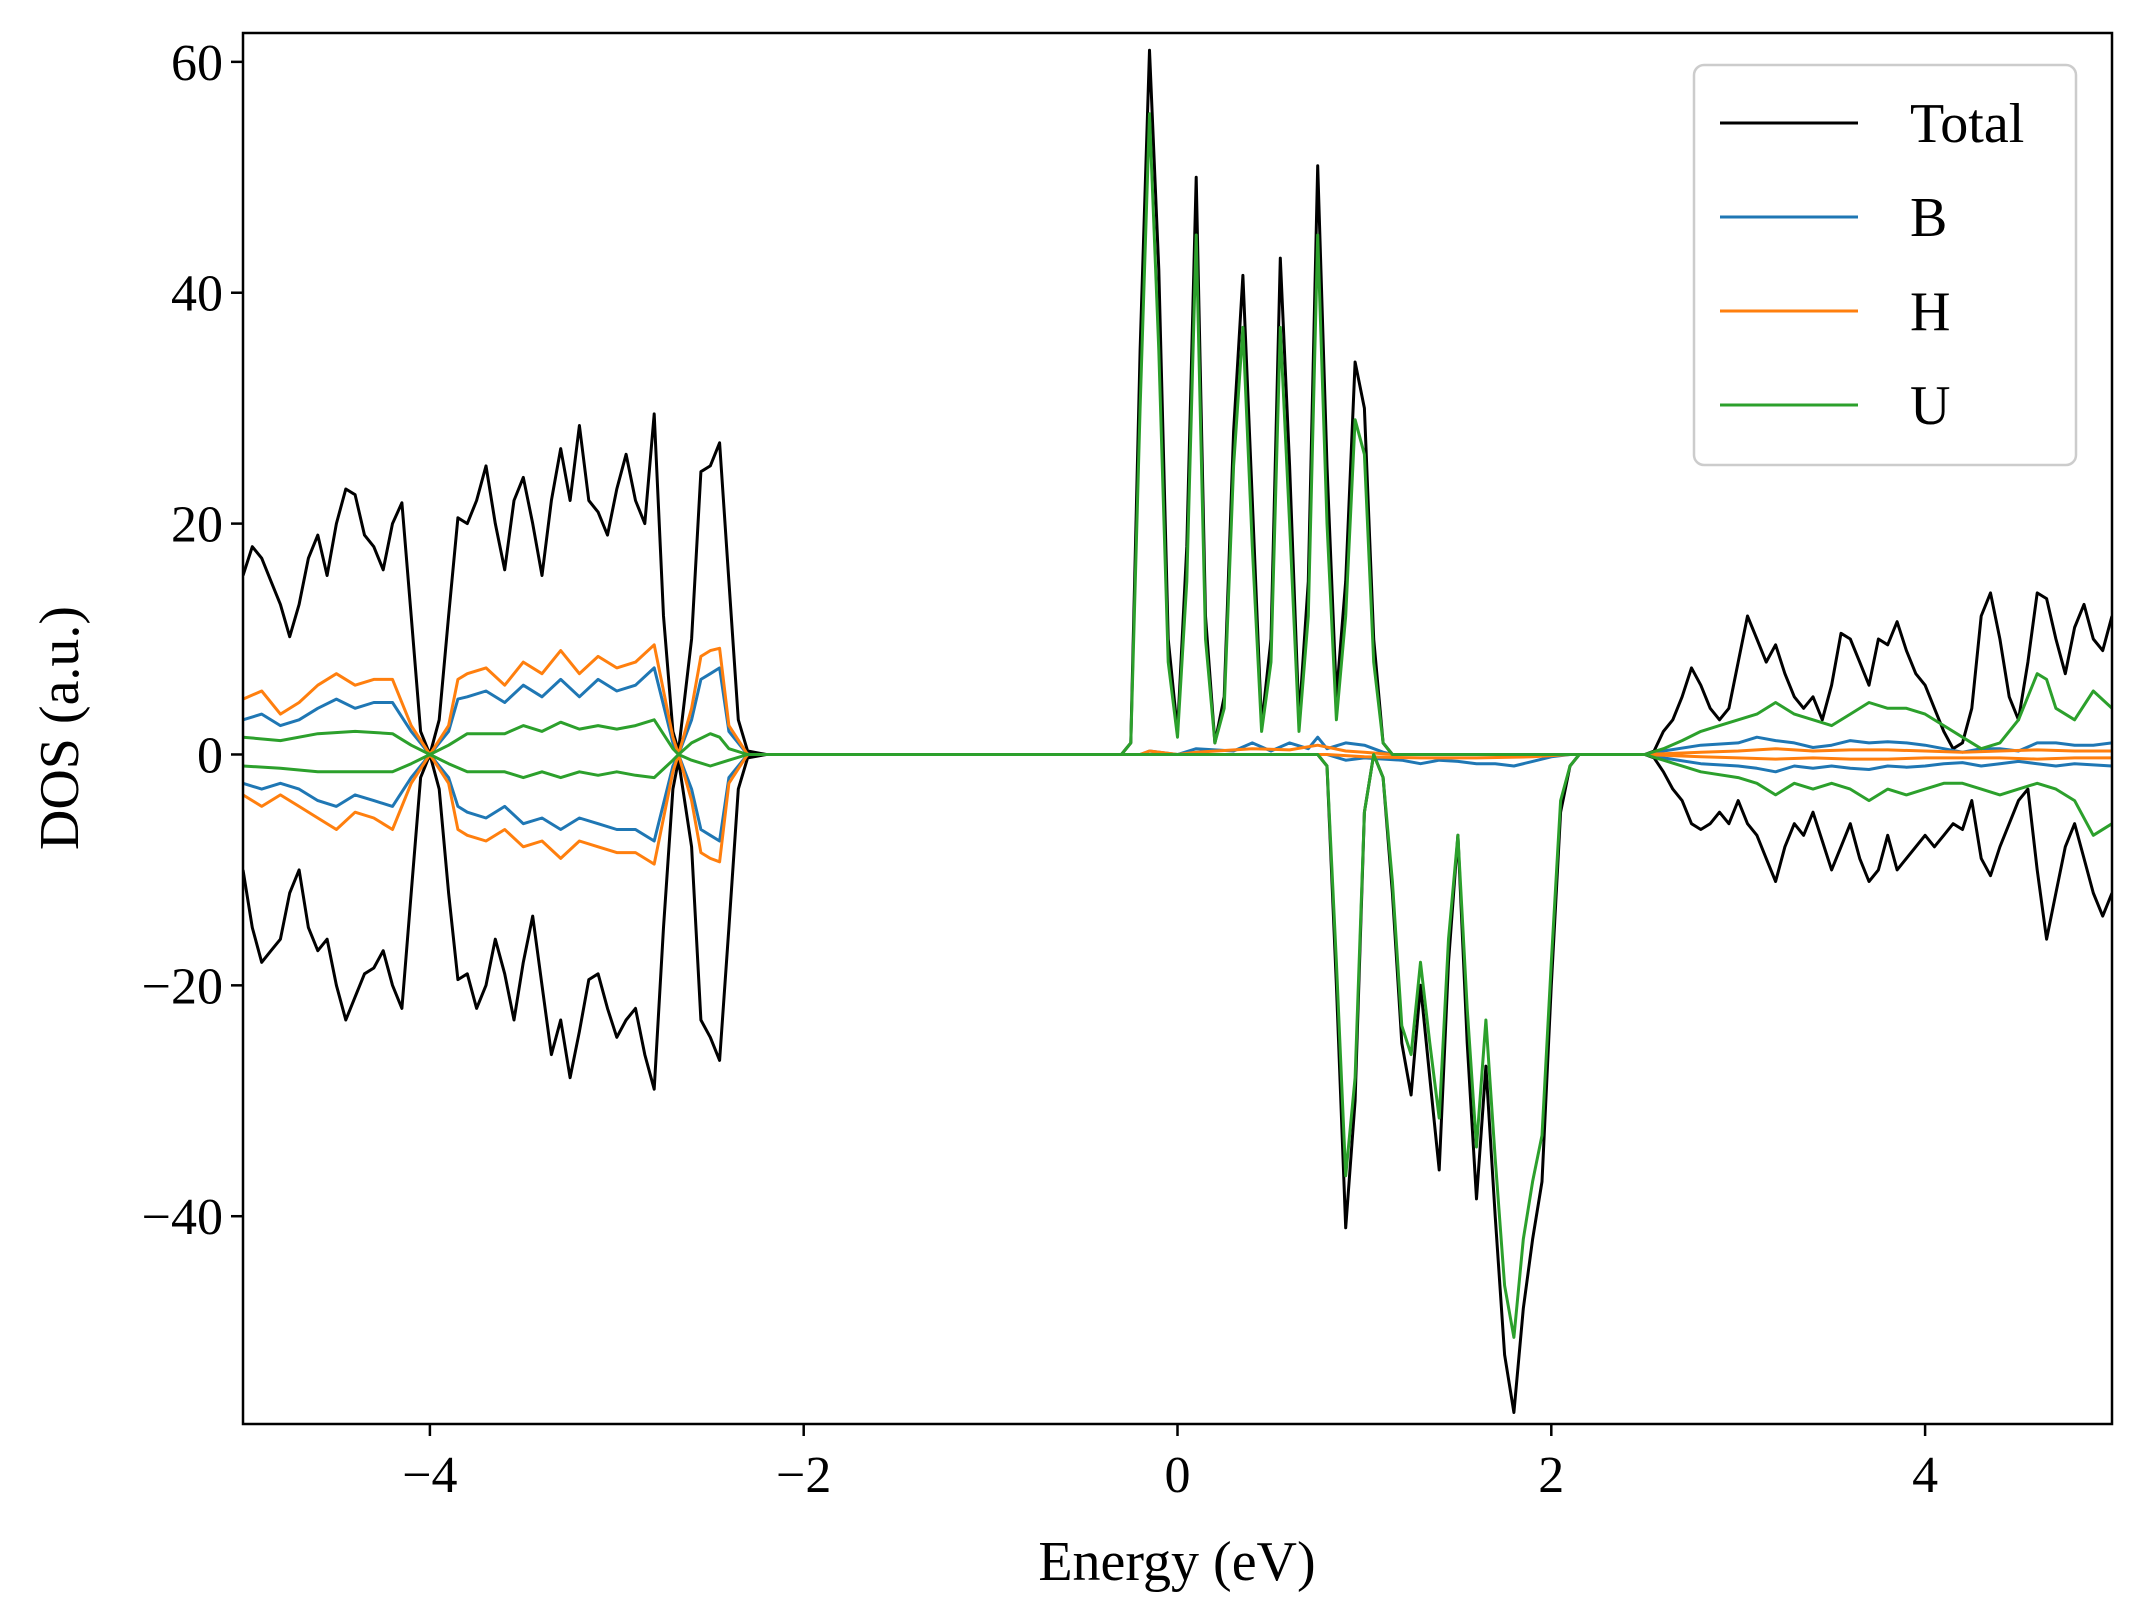 The image size is (2134, 1617). I want to click on x-tick-label: 2, so click(1551, 1475).